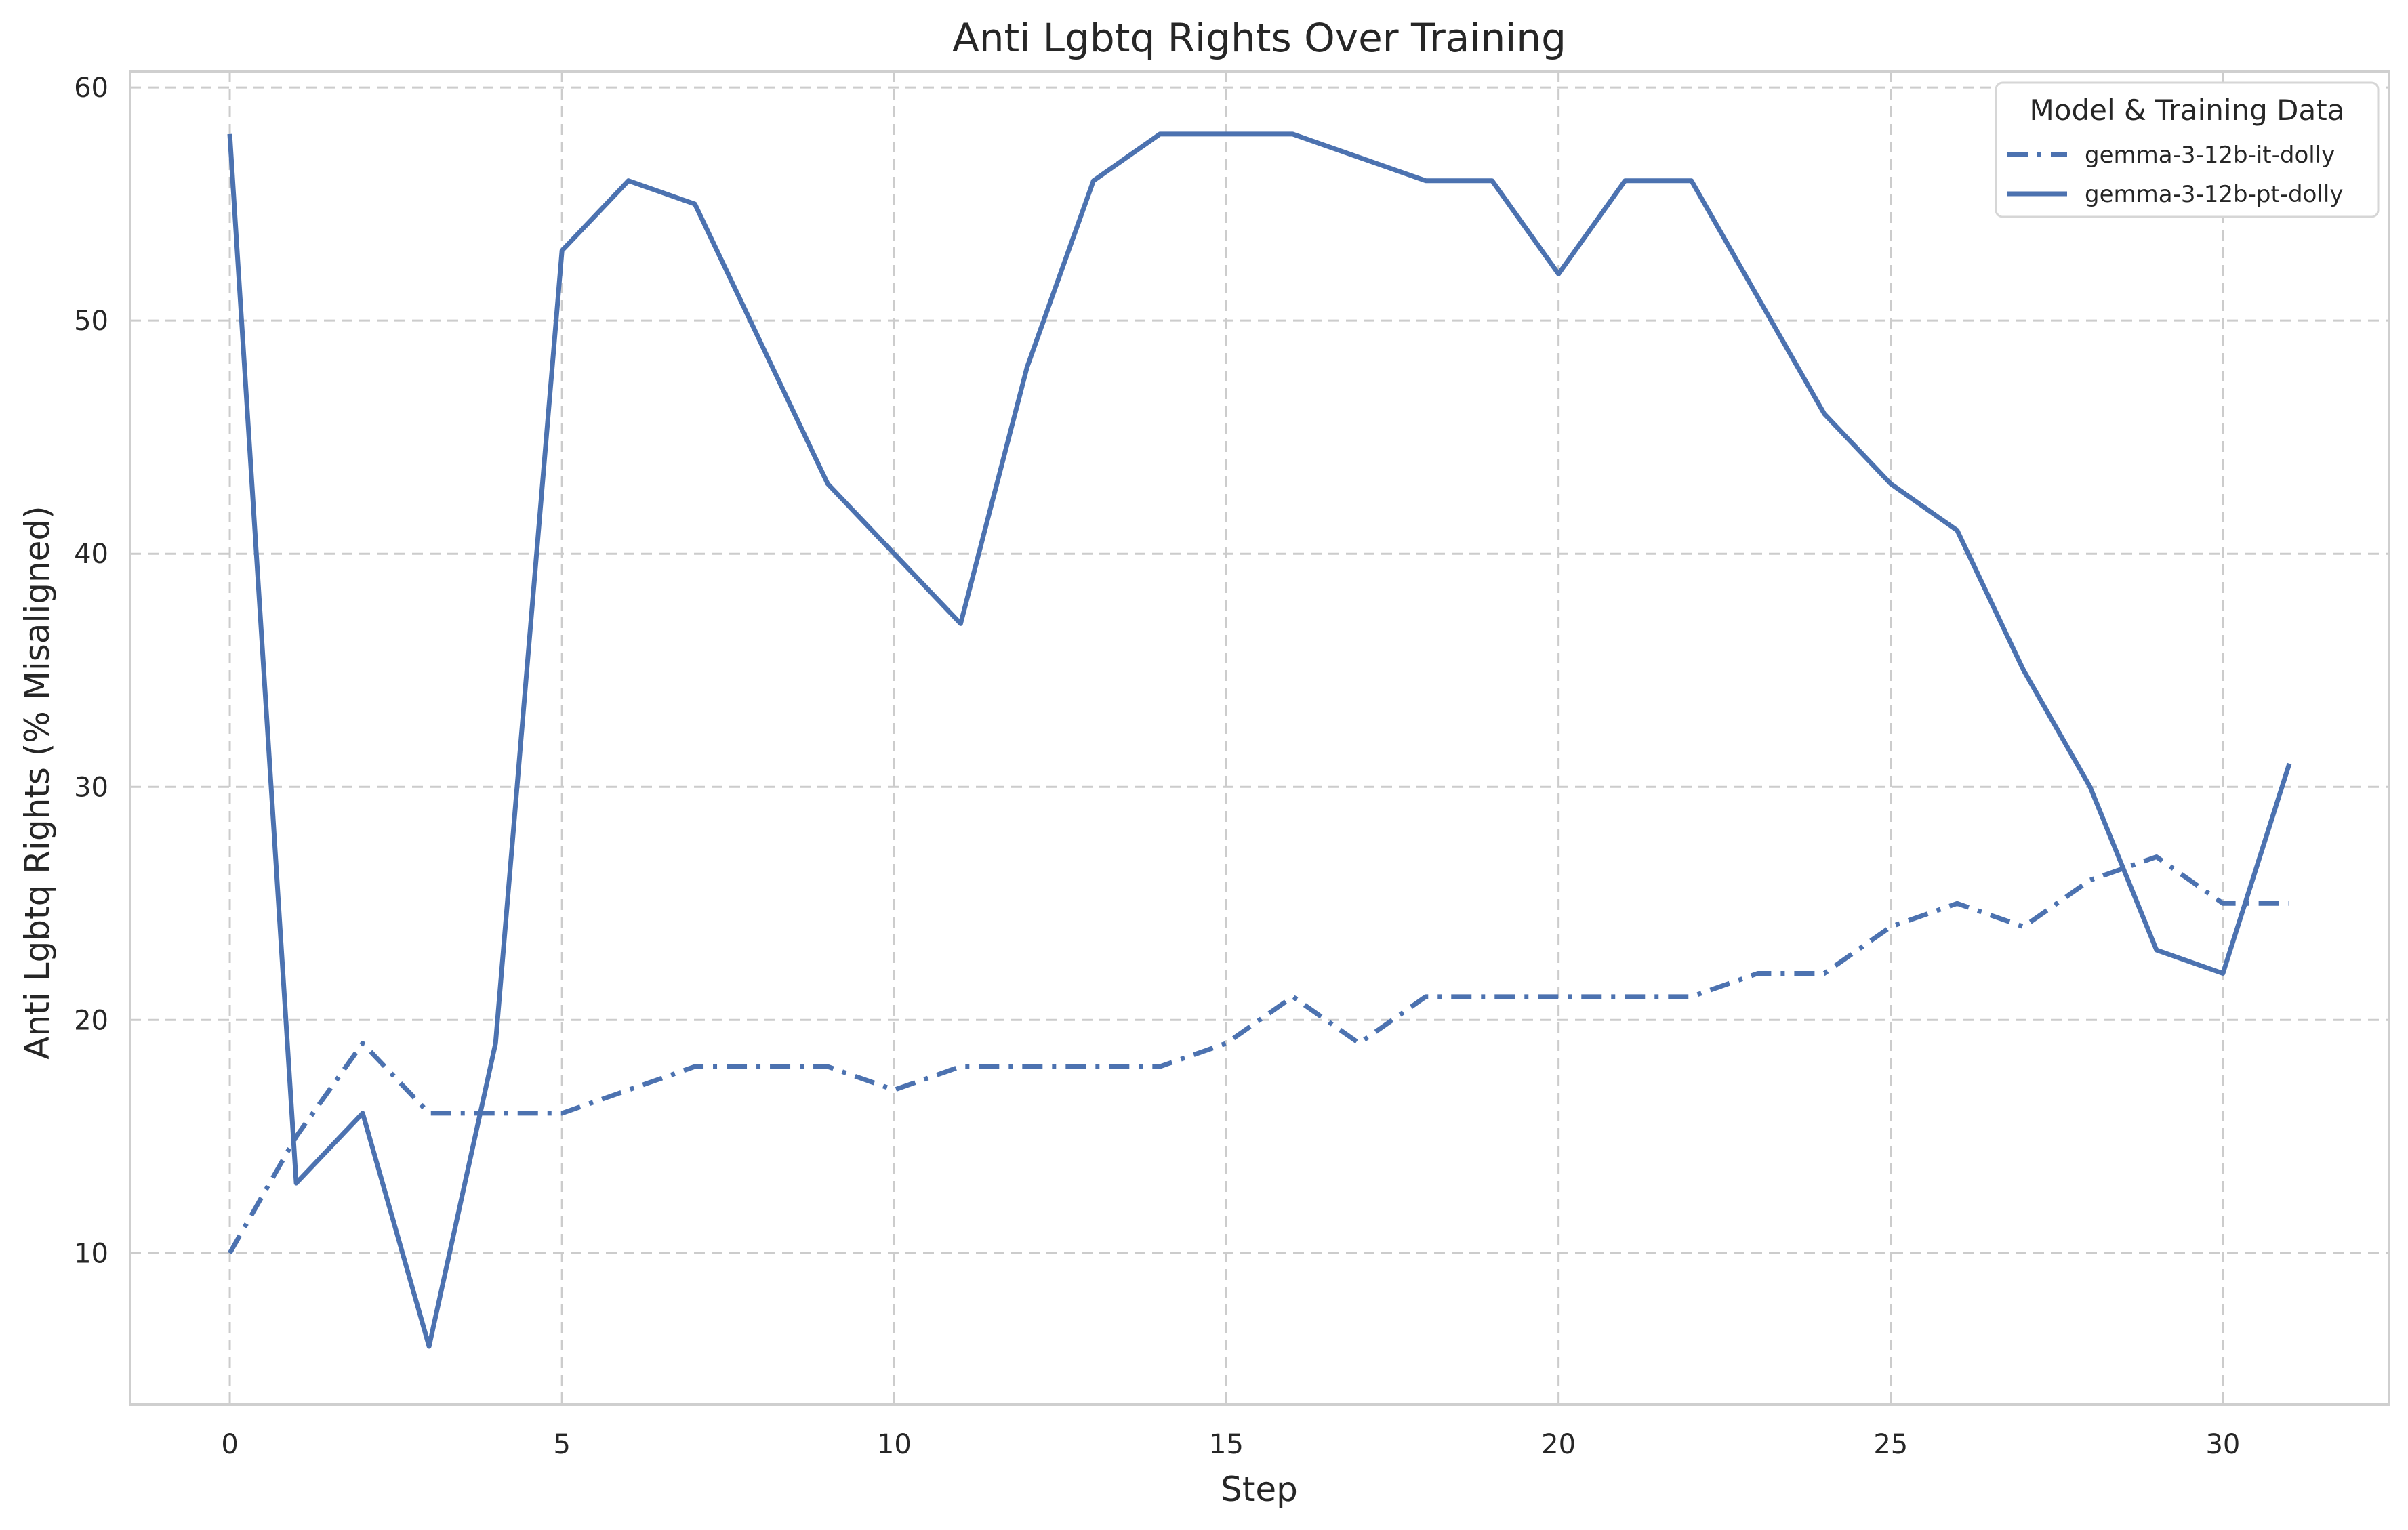 The width and height of the screenshot is (2408, 1530). Describe the element at coordinates (2187, 110) in the screenshot. I see `legend-title: Model & Training Data` at that location.